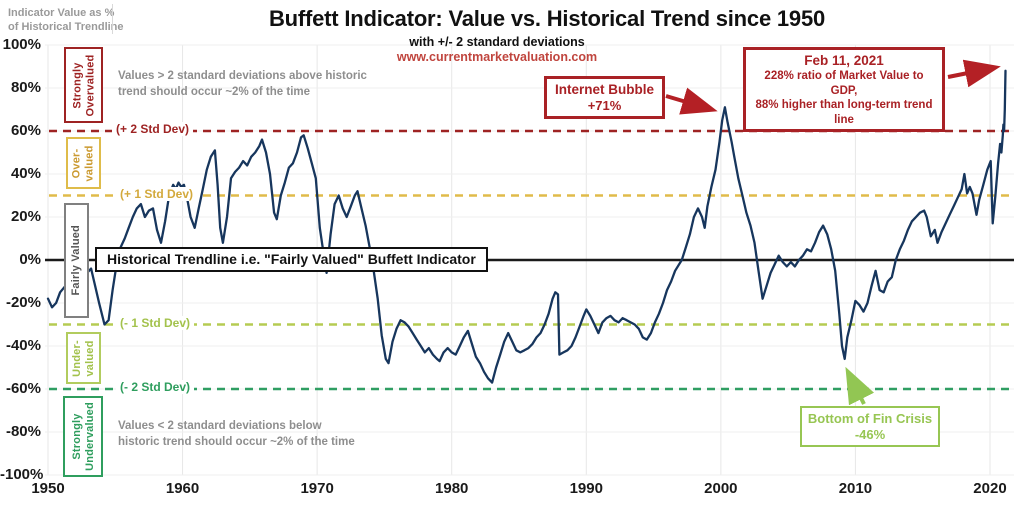  Describe the element at coordinates (25, 130) in the screenshot. I see `y-tick-label: 60%` at that location.